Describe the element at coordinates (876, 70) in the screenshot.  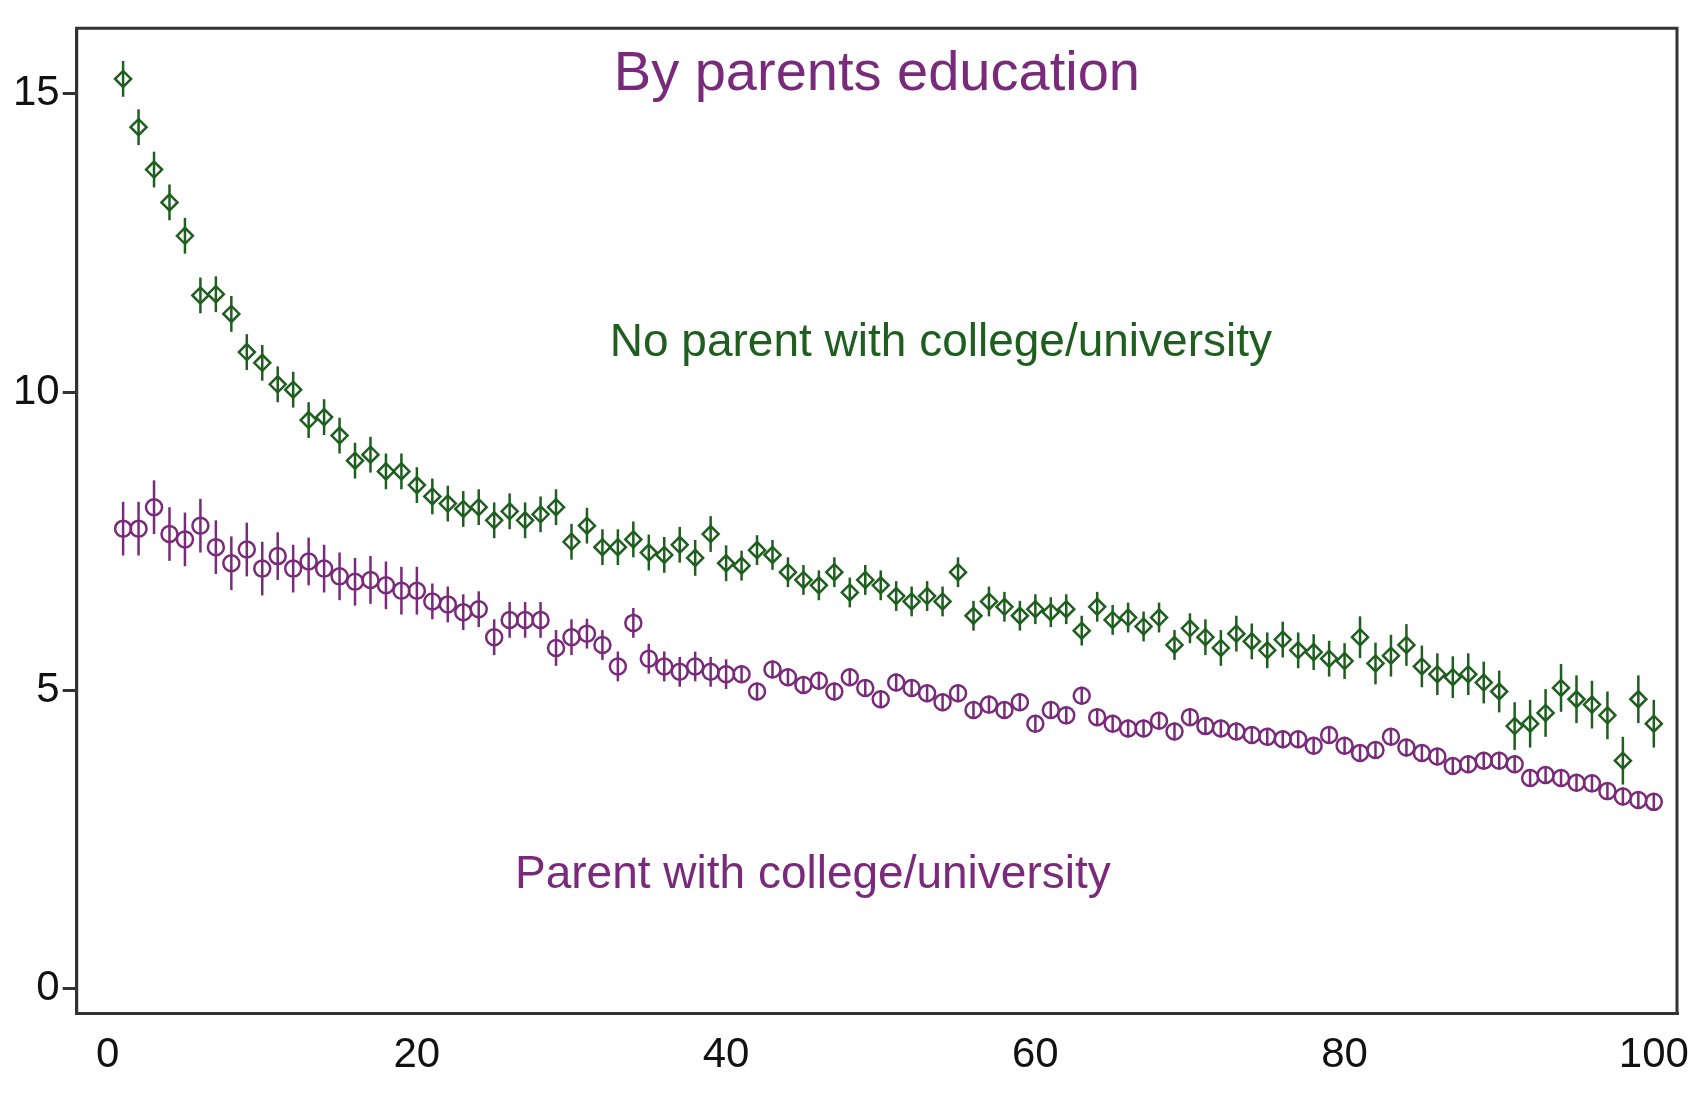
I see `chart-title: By parents education` at that location.